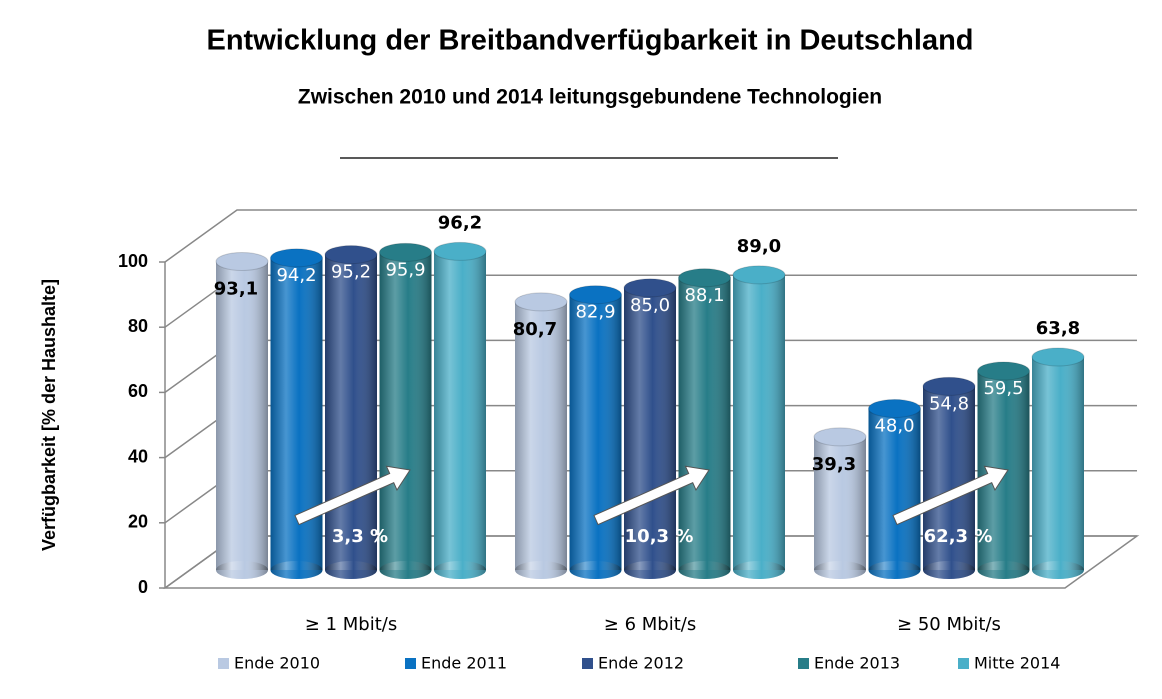 The image size is (1162, 699). I want to click on legend-label: Ende 2012, so click(641, 663).